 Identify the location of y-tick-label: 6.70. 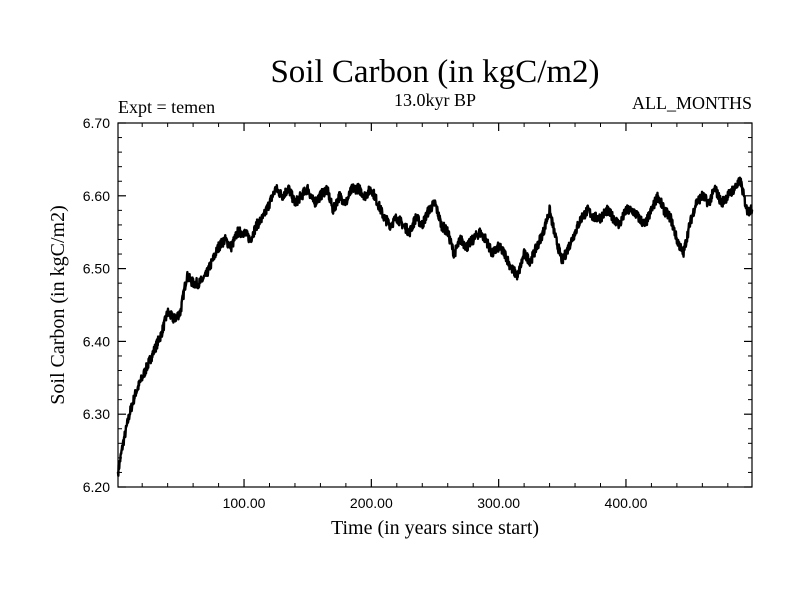
(96, 123).